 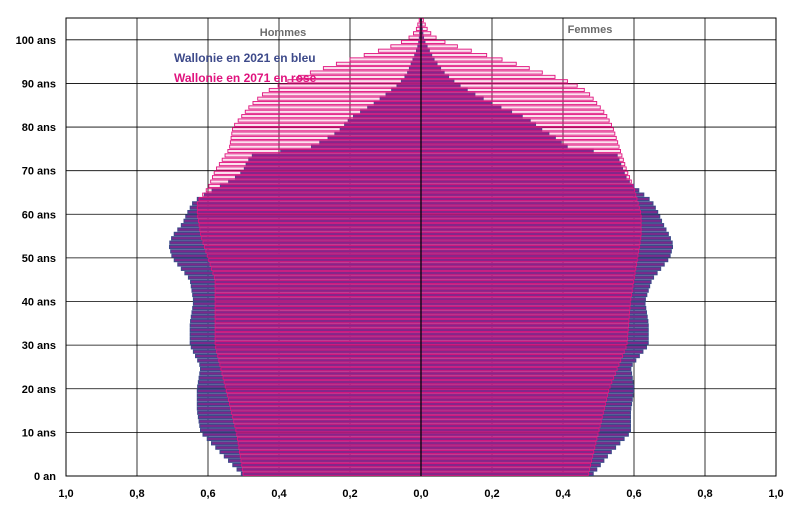 What do you see at coordinates (36, 41) in the screenshot?
I see `y-tick-label: 100 ans` at bounding box center [36, 41].